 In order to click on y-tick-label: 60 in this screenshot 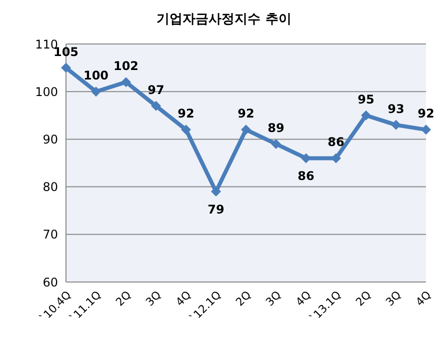, I will do `click(50, 282)`.